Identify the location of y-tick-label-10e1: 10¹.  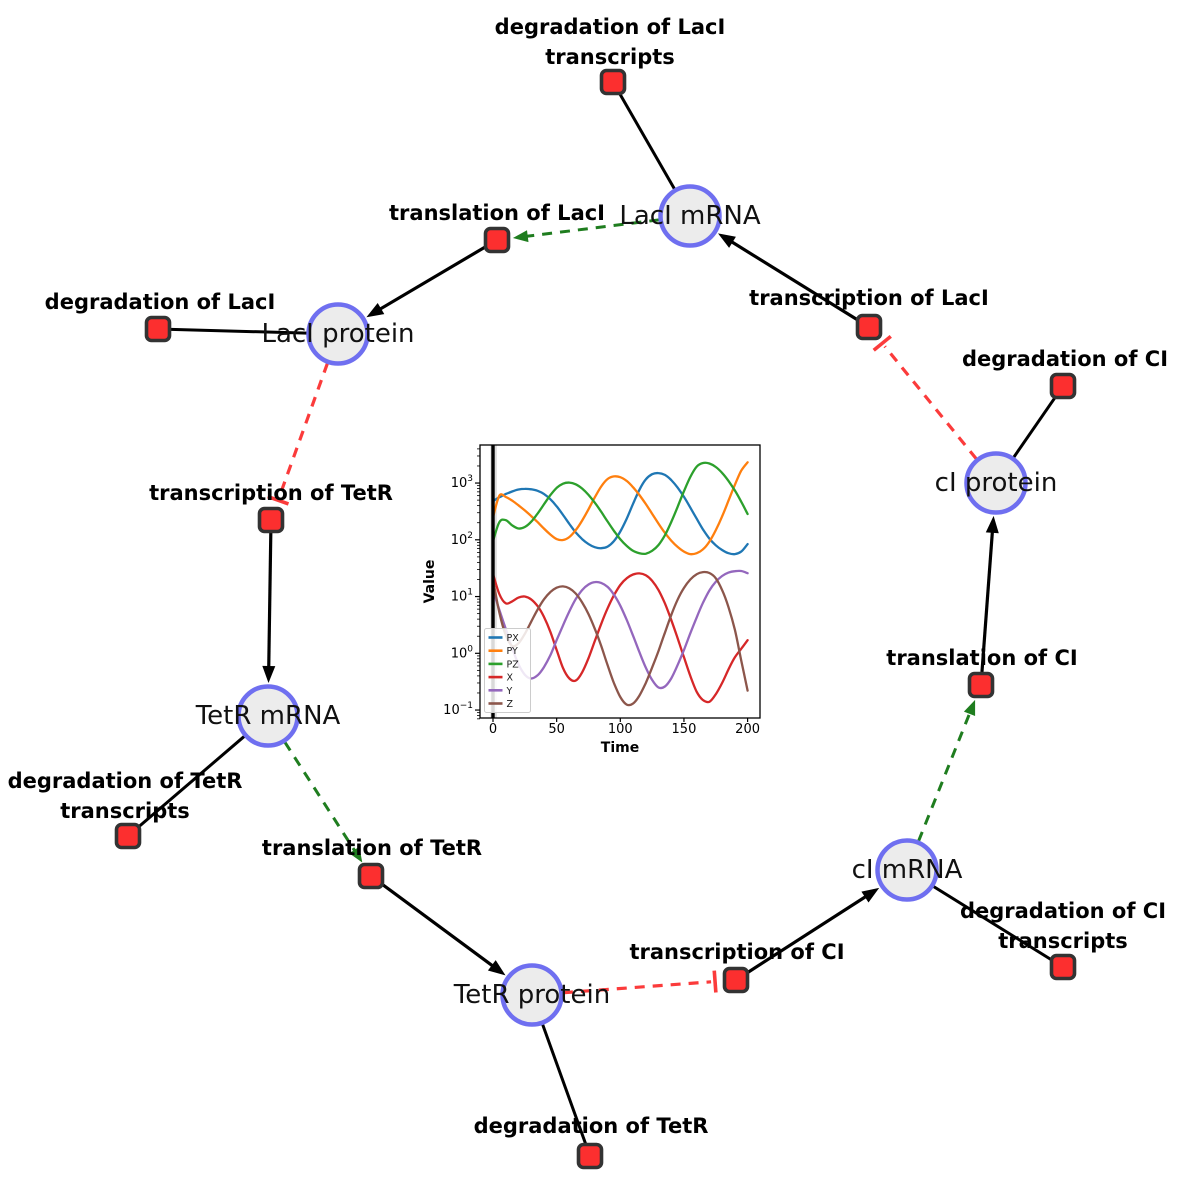
(462, 596).